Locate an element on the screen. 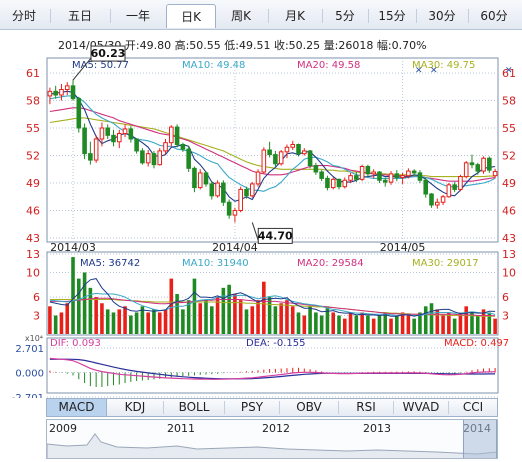 Image resolution: width=522 pixels, height=462 pixels. time-range-navigator: 2009 2011 2012 2013 2014 is located at coordinates (272, 439).